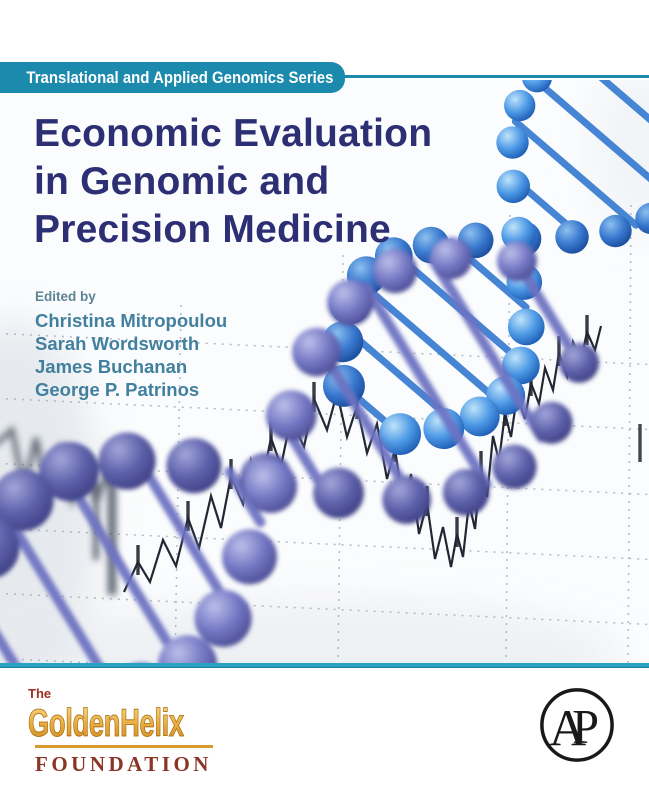 The width and height of the screenshot is (649, 800). I want to click on foundation-subtitle: FOUNDATION, so click(123, 764).